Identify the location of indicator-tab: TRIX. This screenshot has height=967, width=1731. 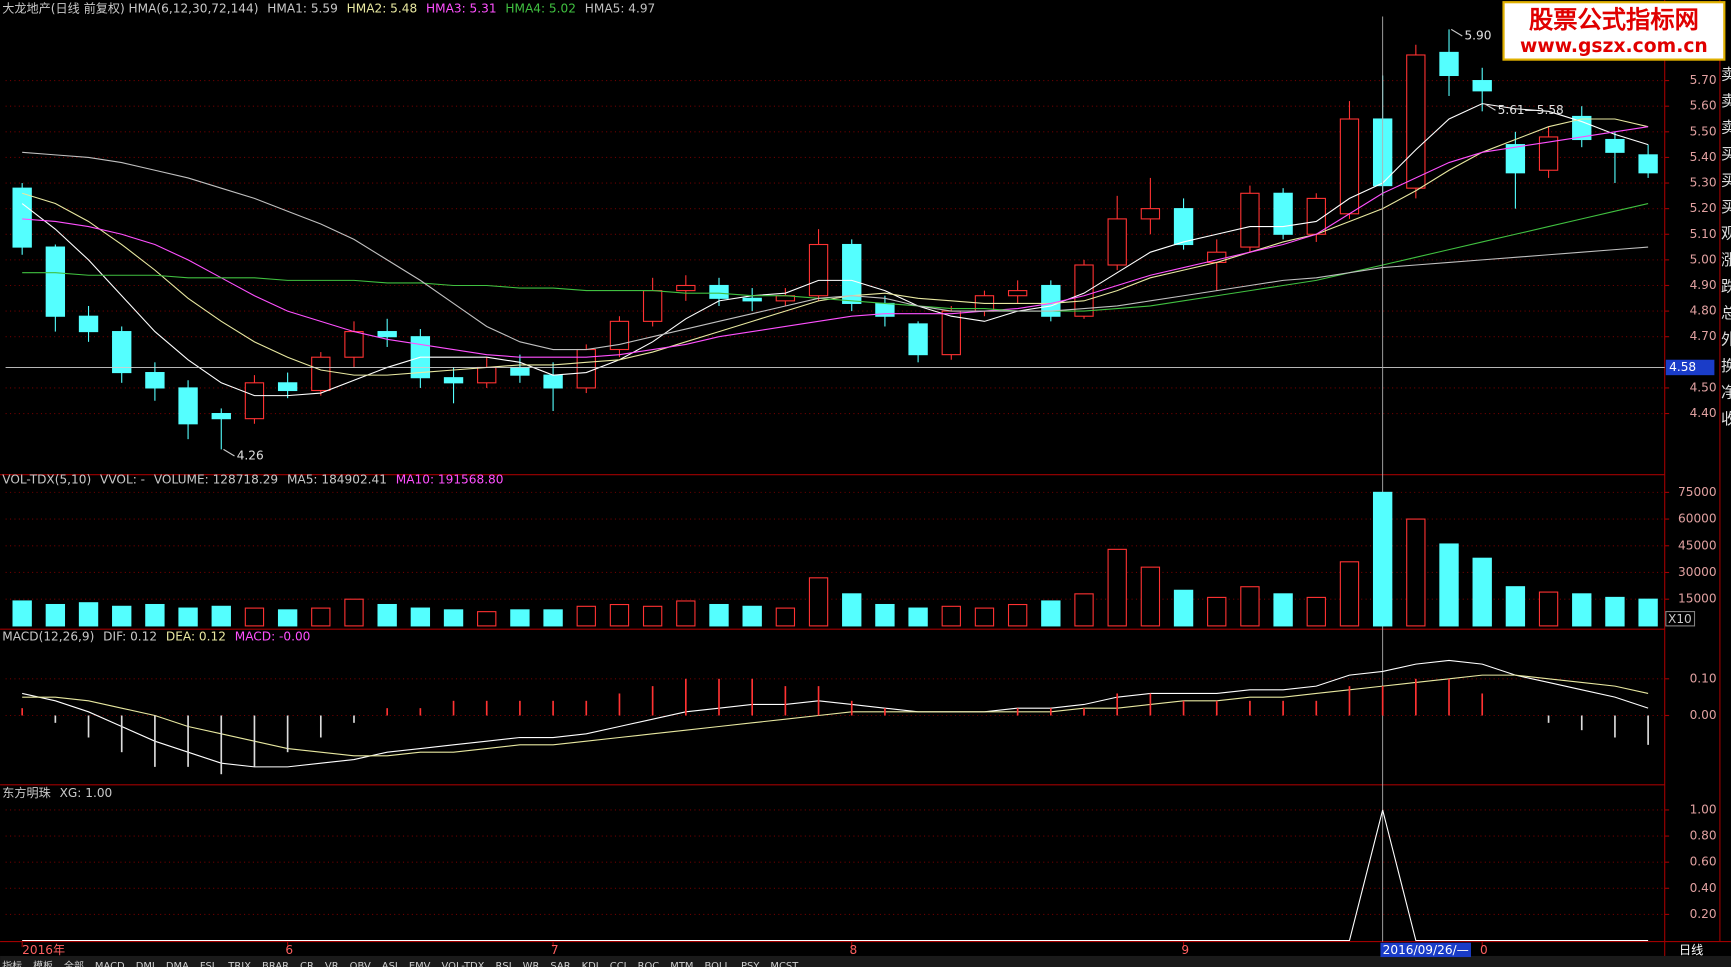
(239, 964).